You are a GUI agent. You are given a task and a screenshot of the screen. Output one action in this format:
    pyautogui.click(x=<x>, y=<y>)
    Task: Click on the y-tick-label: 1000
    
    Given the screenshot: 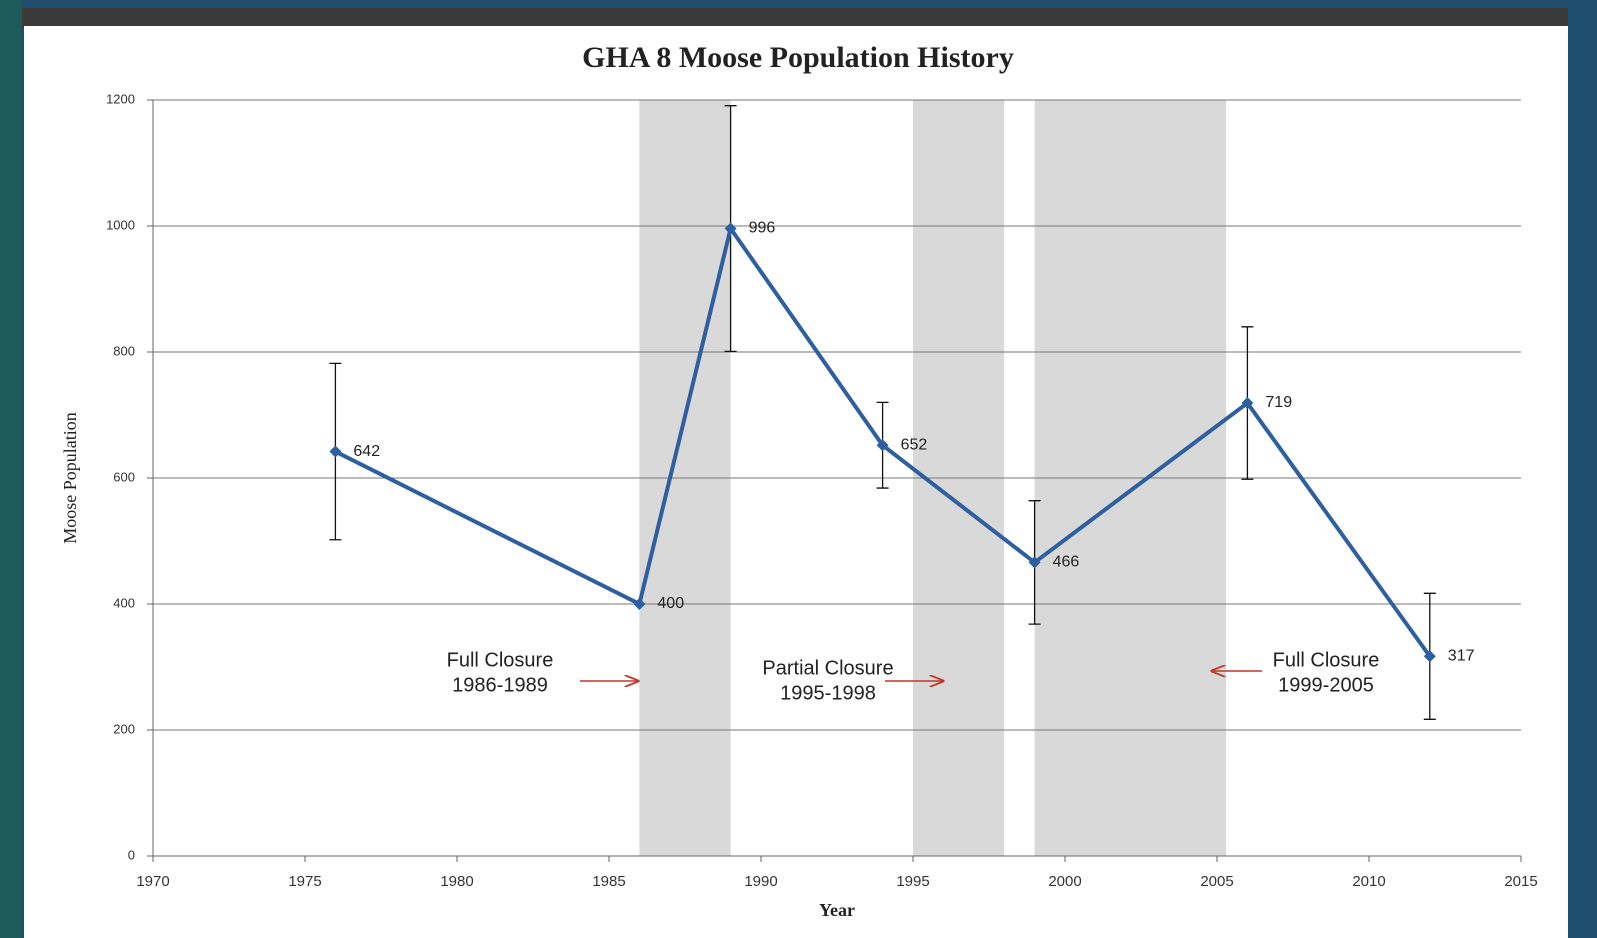 What is the action you would take?
    pyautogui.click(x=120, y=224)
    